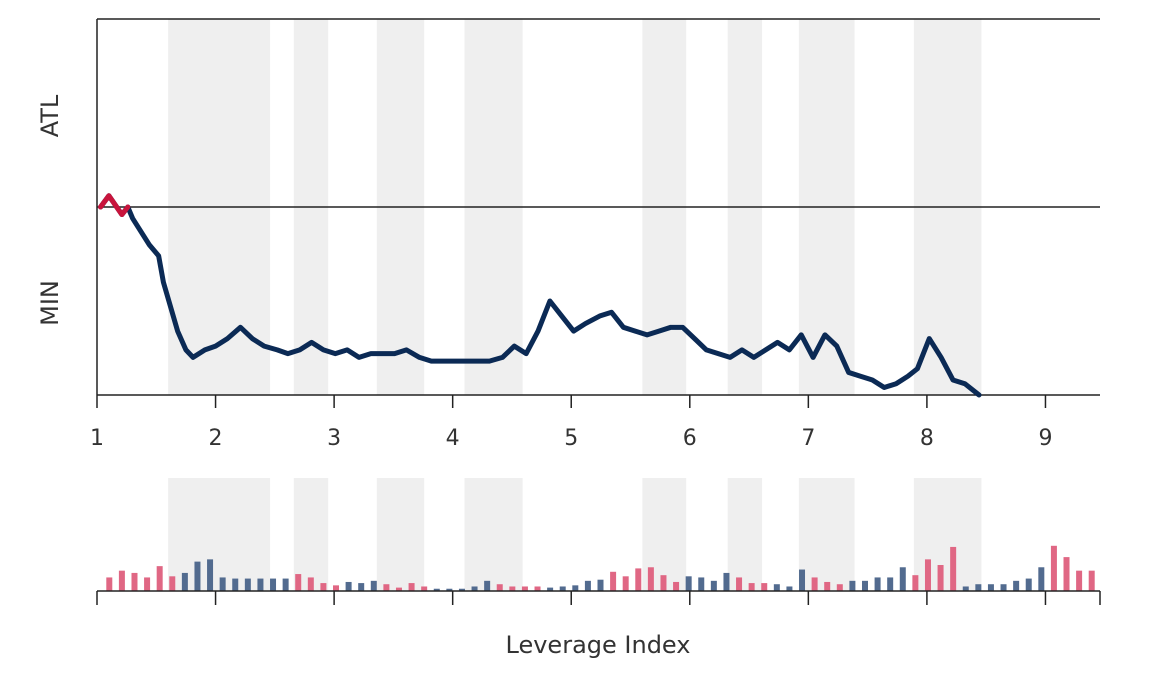 This screenshot has width=1152, height=680. Describe the element at coordinates (808, 438) in the screenshot. I see `x-tick-label-7: 7` at that location.